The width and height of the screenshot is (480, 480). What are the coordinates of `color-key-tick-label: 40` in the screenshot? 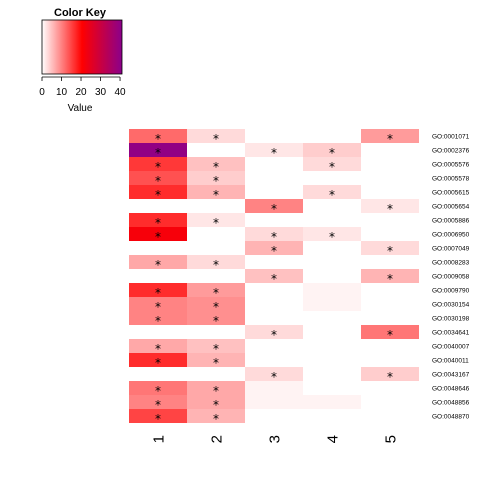 It's located at (120, 92).